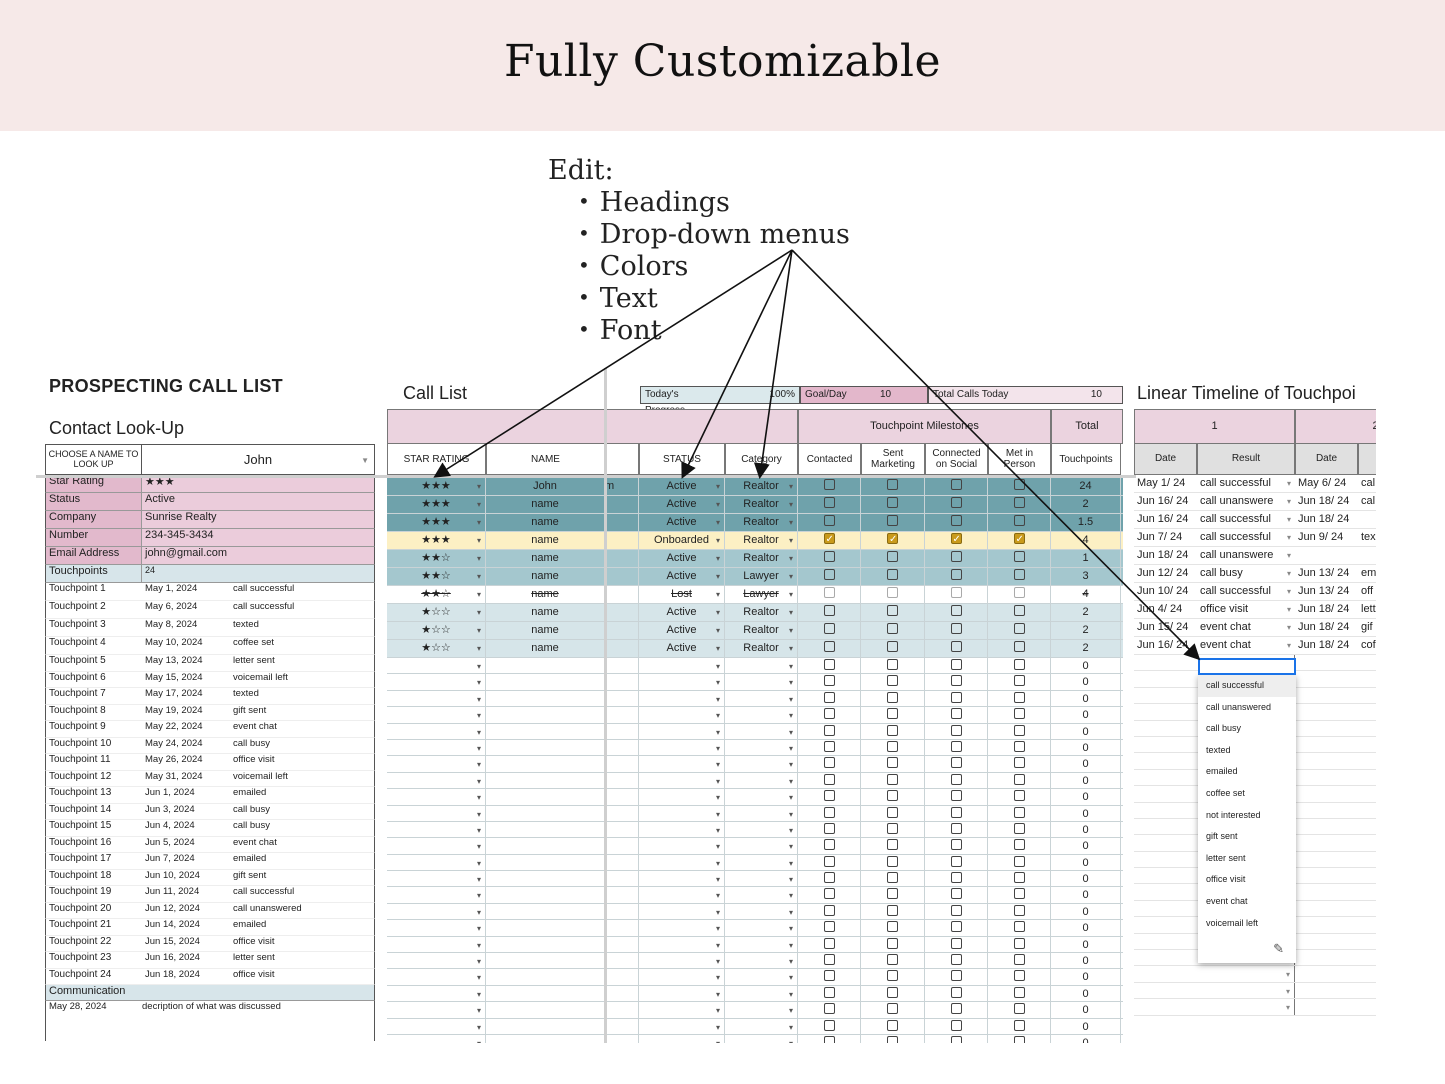 This screenshot has width=1445, height=1084. What do you see at coordinates (1226, 857) in the screenshot?
I see `dropdown-option: letter sent` at bounding box center [1226, 857].